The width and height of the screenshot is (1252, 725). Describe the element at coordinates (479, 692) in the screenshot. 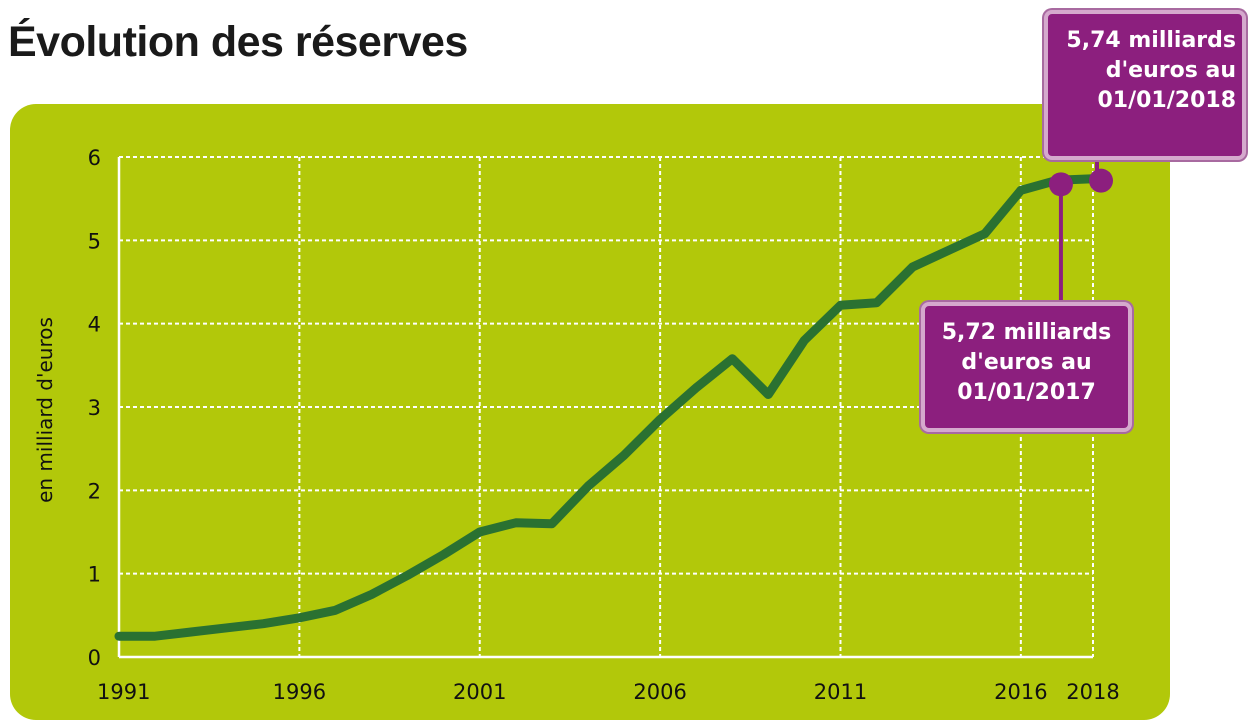

I see `x-tick-2001: 2001` at that location.